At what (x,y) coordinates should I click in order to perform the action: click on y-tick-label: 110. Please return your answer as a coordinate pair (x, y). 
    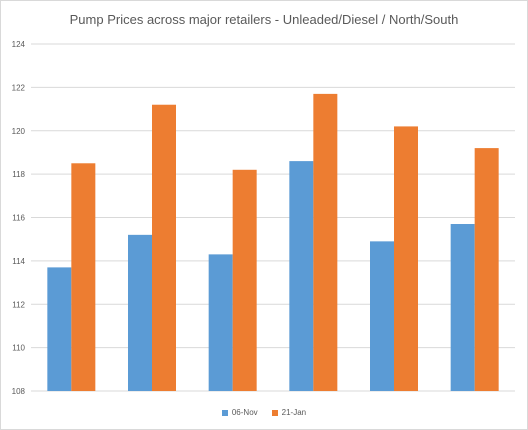
    Looking at the image, I should click on (18, 348).